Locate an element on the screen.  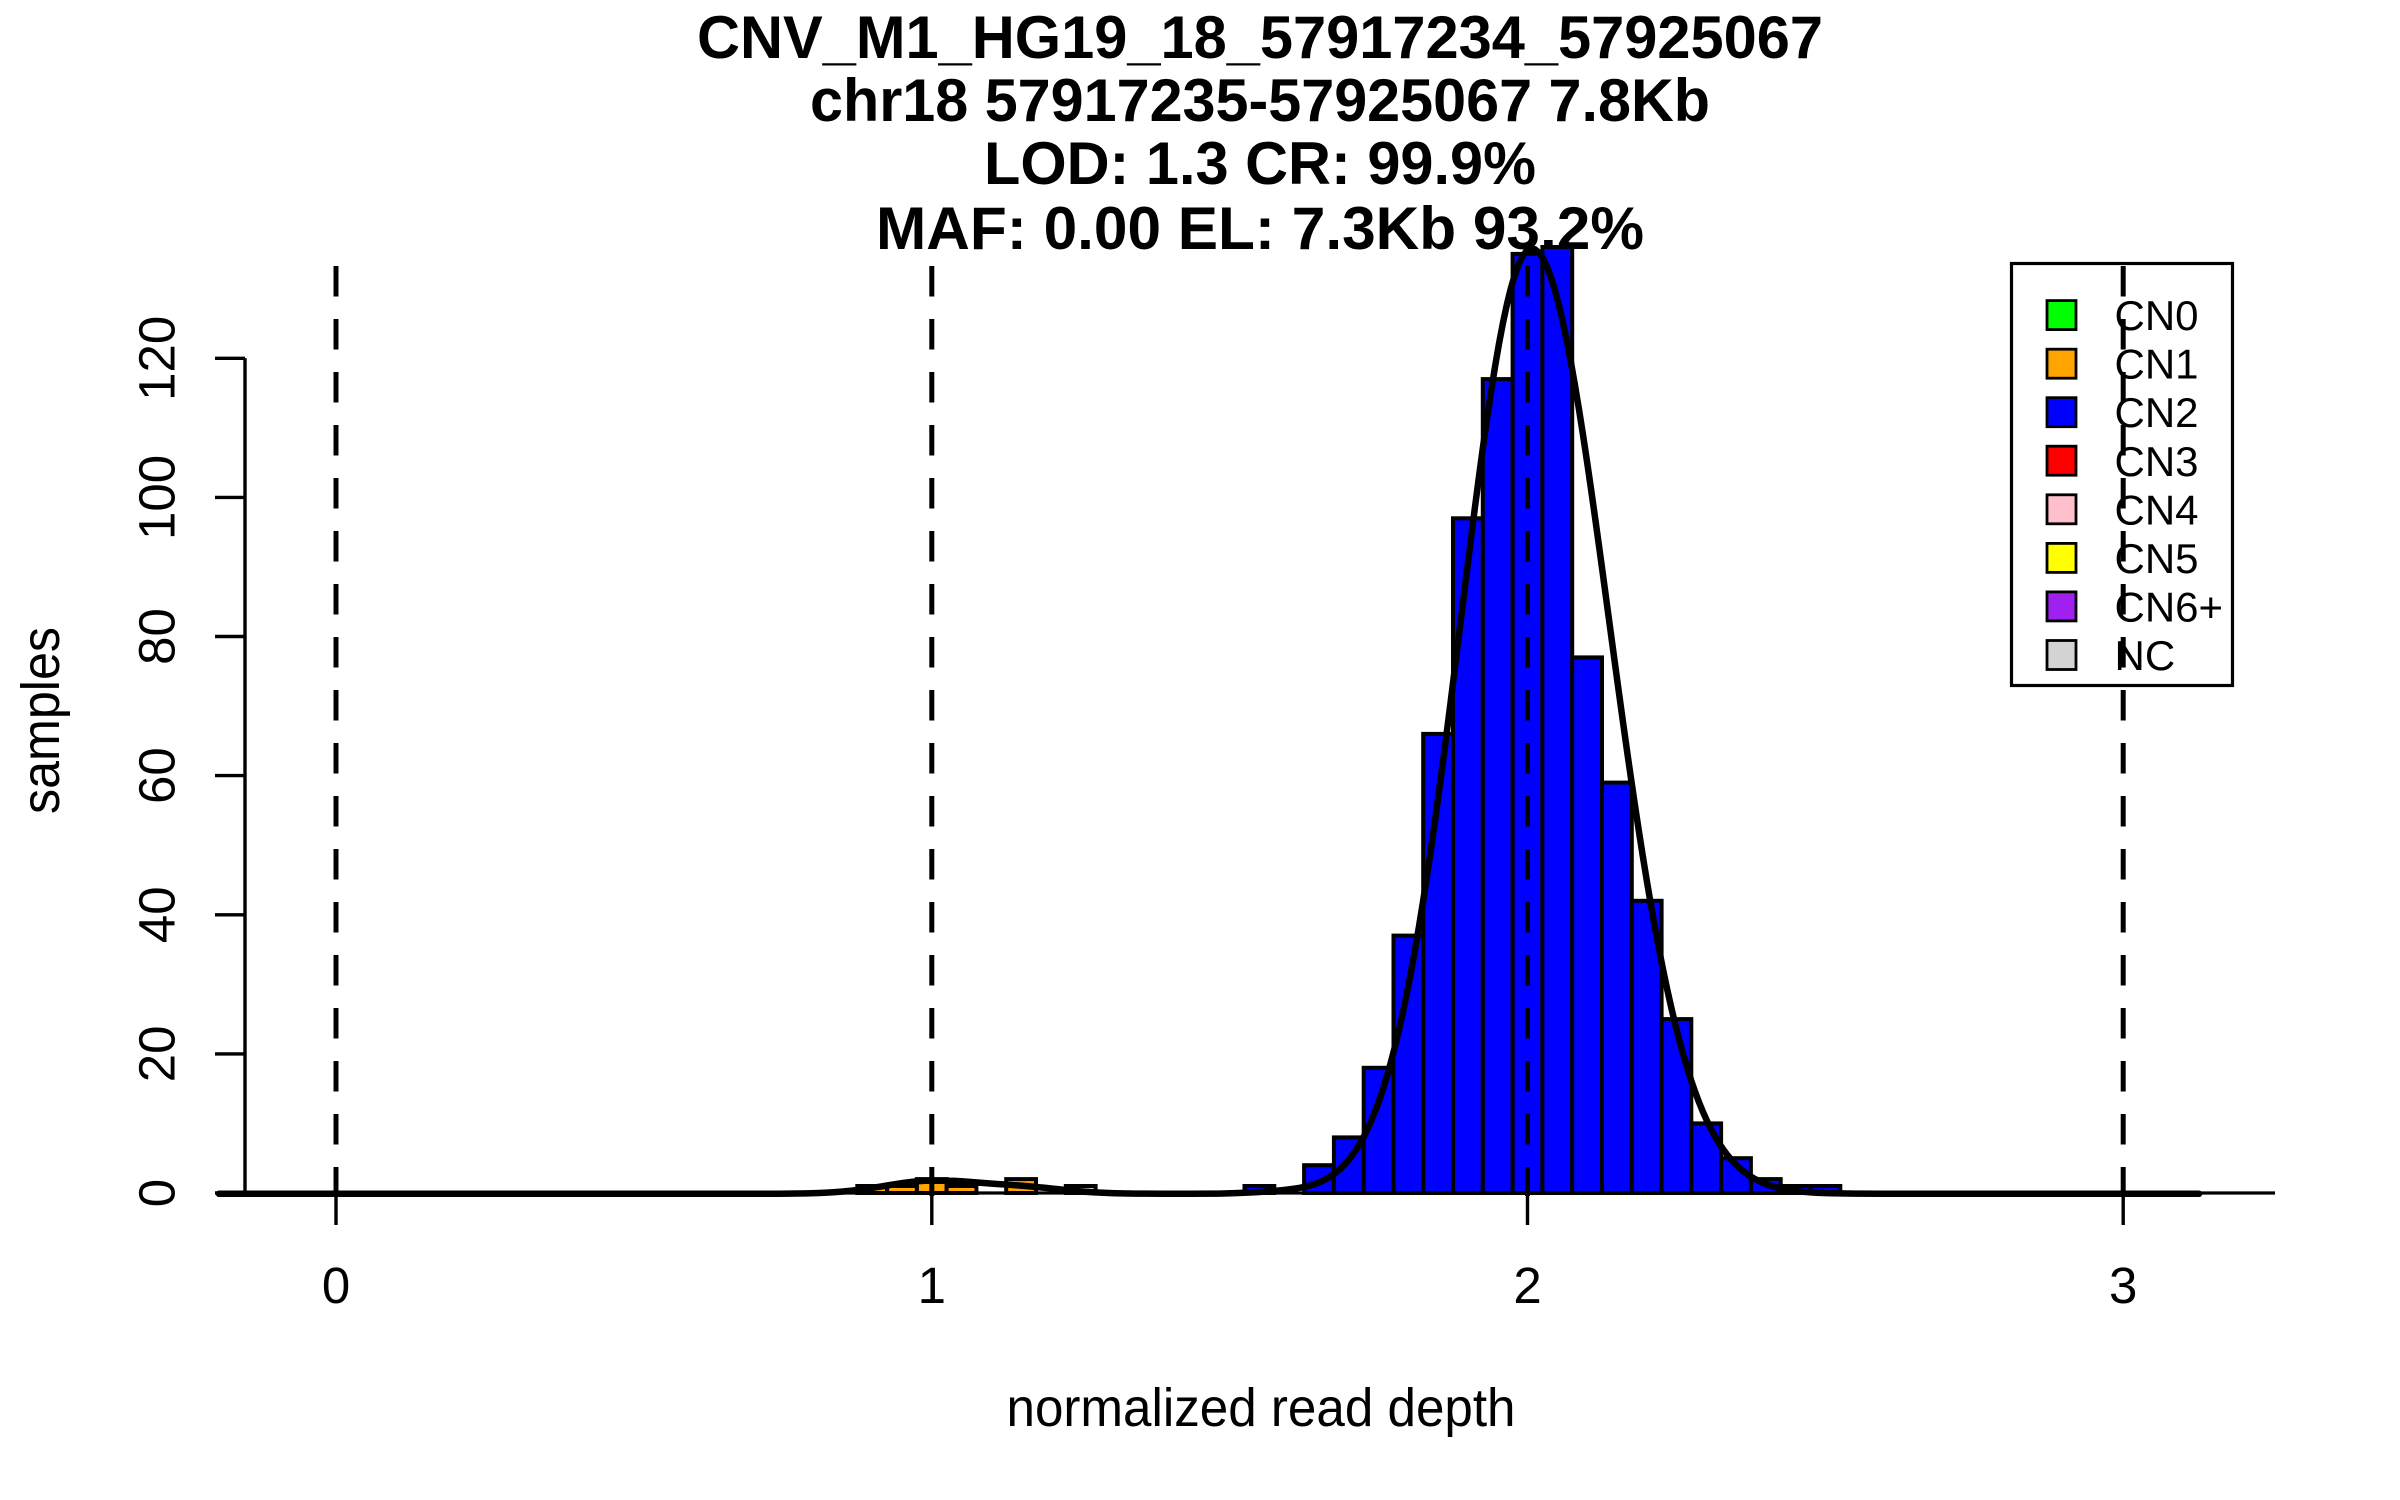
svg-text: 60 is located at coordinates (157, 775).